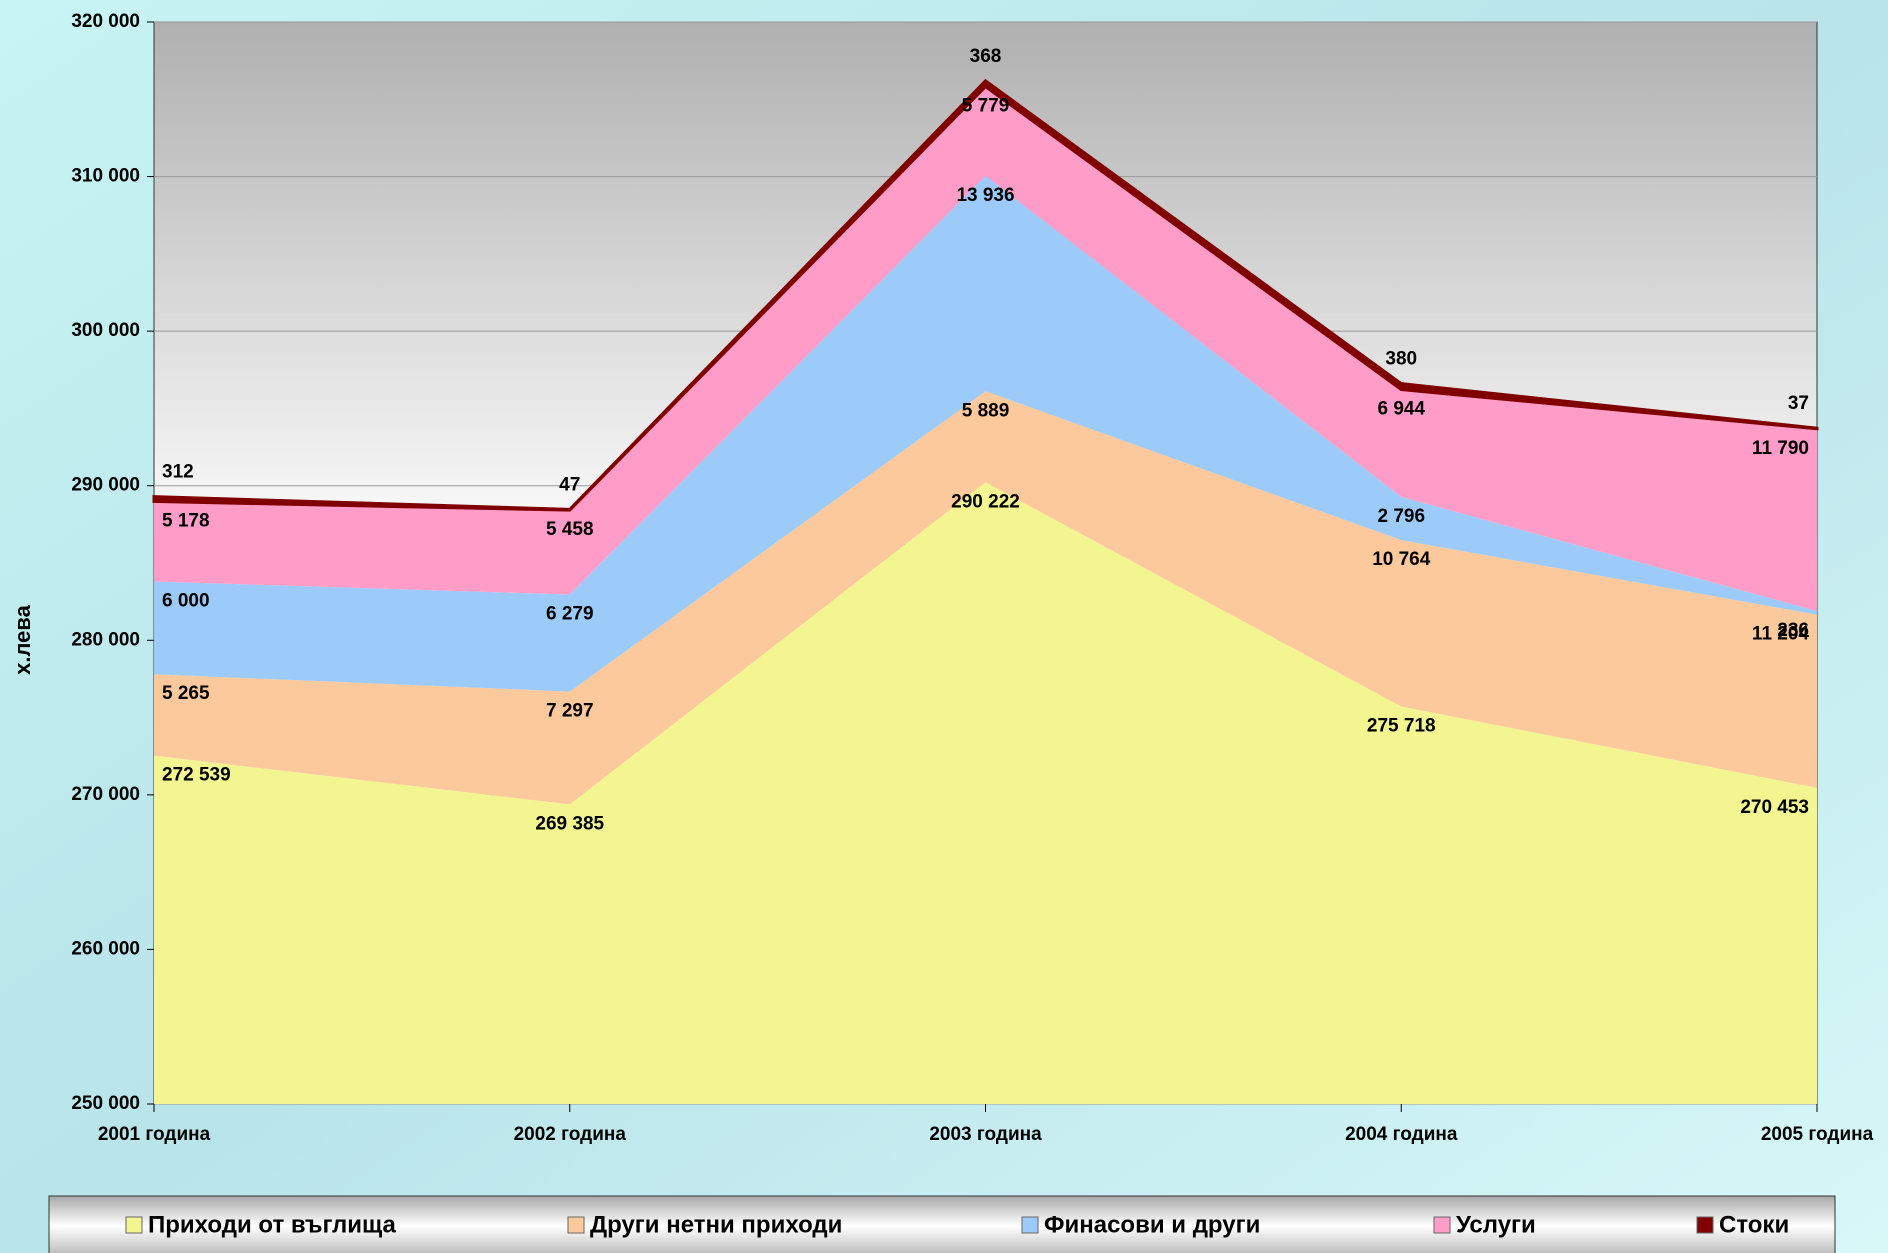 Image resolution: width=1888 pixels, height=1253 pixels. I want to click on data-label: 2 796, so click(1401, 516).